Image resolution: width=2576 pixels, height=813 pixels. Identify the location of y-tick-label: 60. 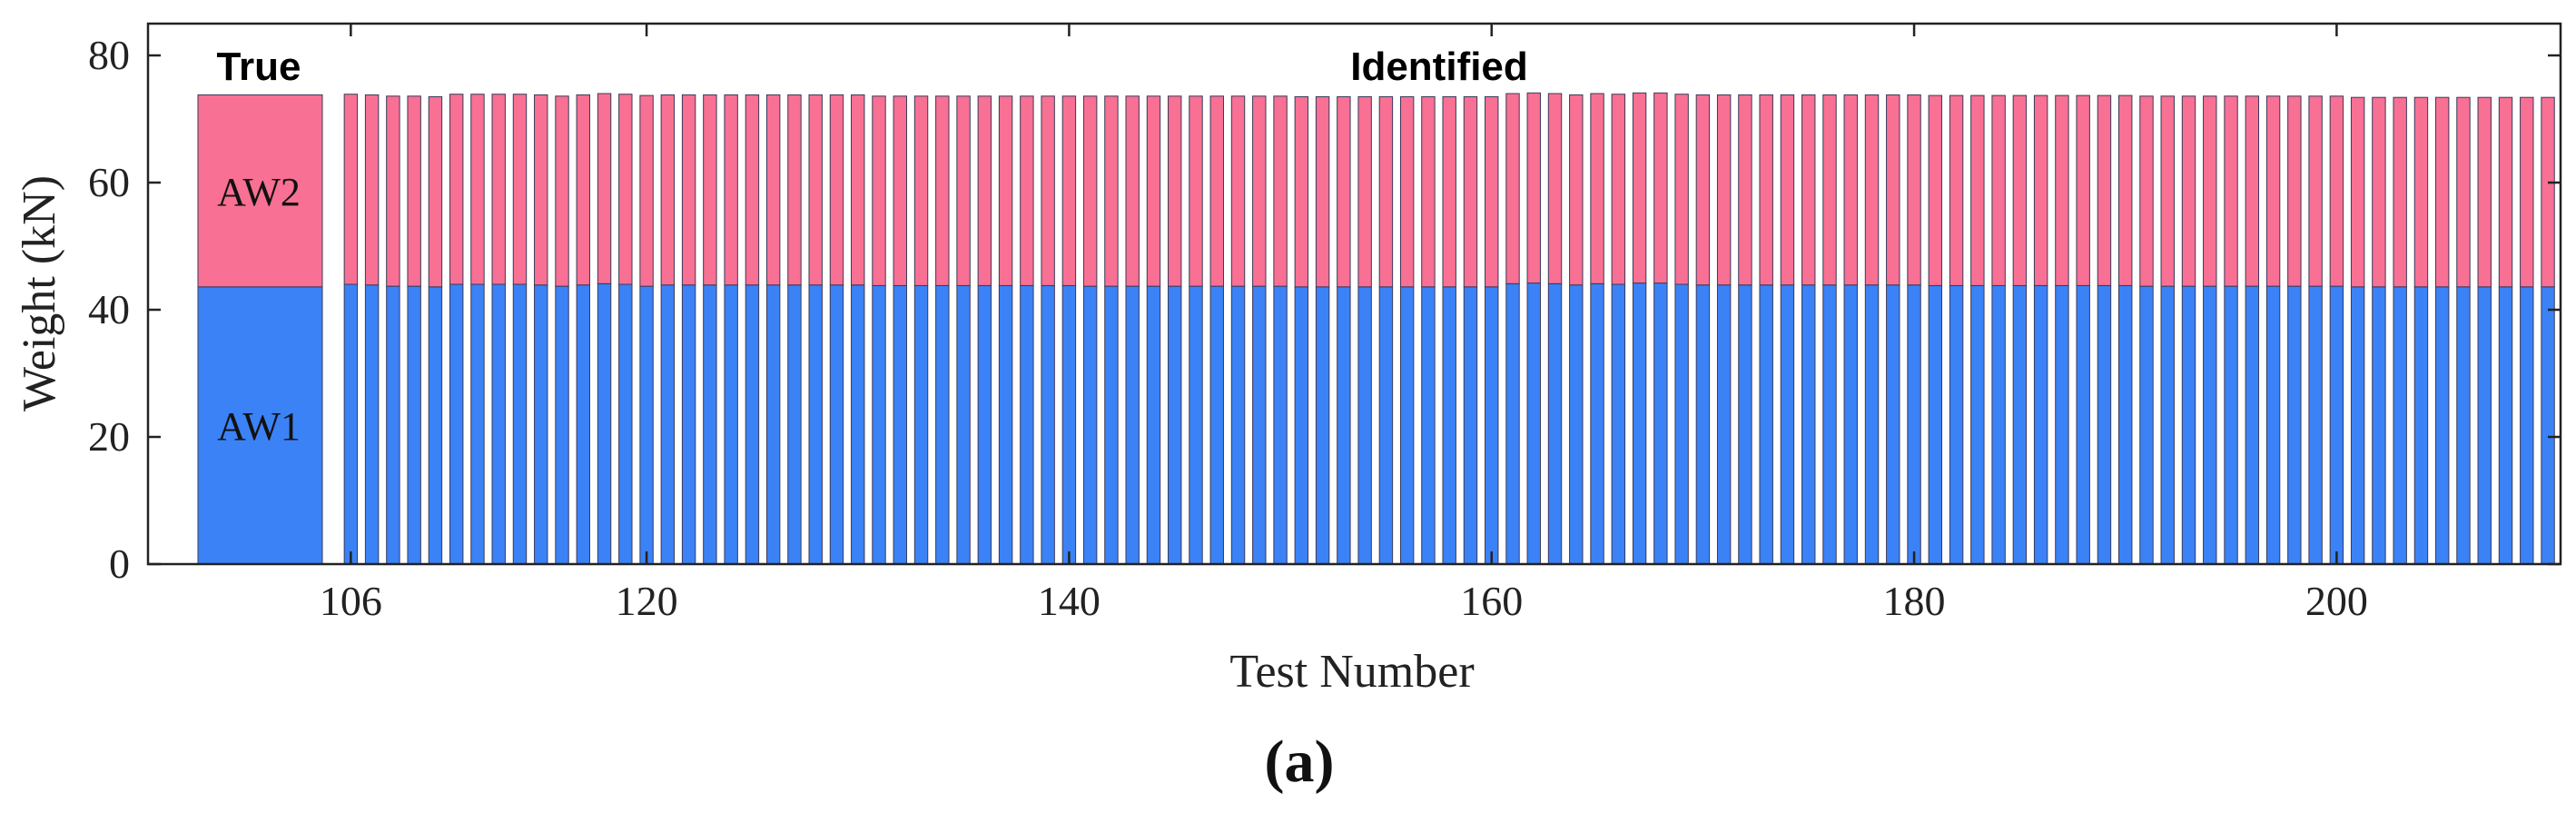
(109, 182).